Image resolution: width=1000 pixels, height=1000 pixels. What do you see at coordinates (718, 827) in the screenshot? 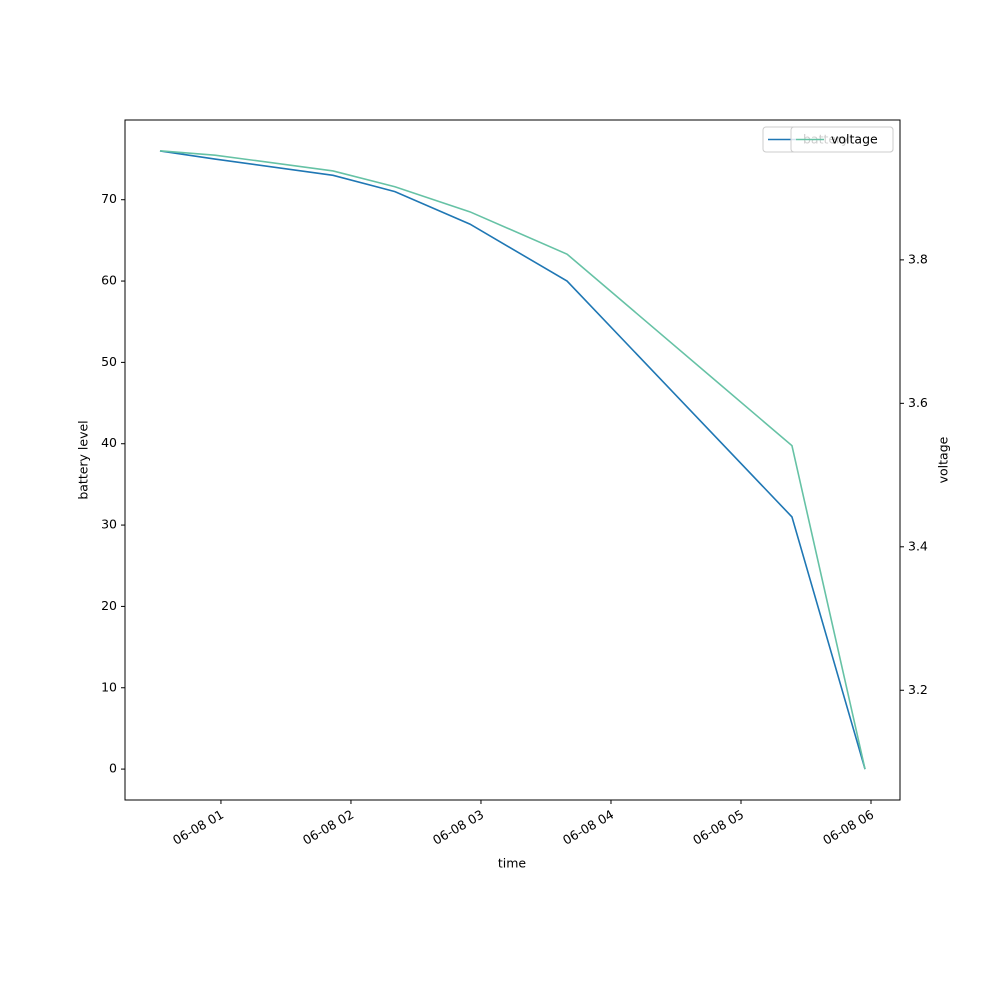
I see `x-tick-label: 06-08 05` at bounding box center [718, 827].